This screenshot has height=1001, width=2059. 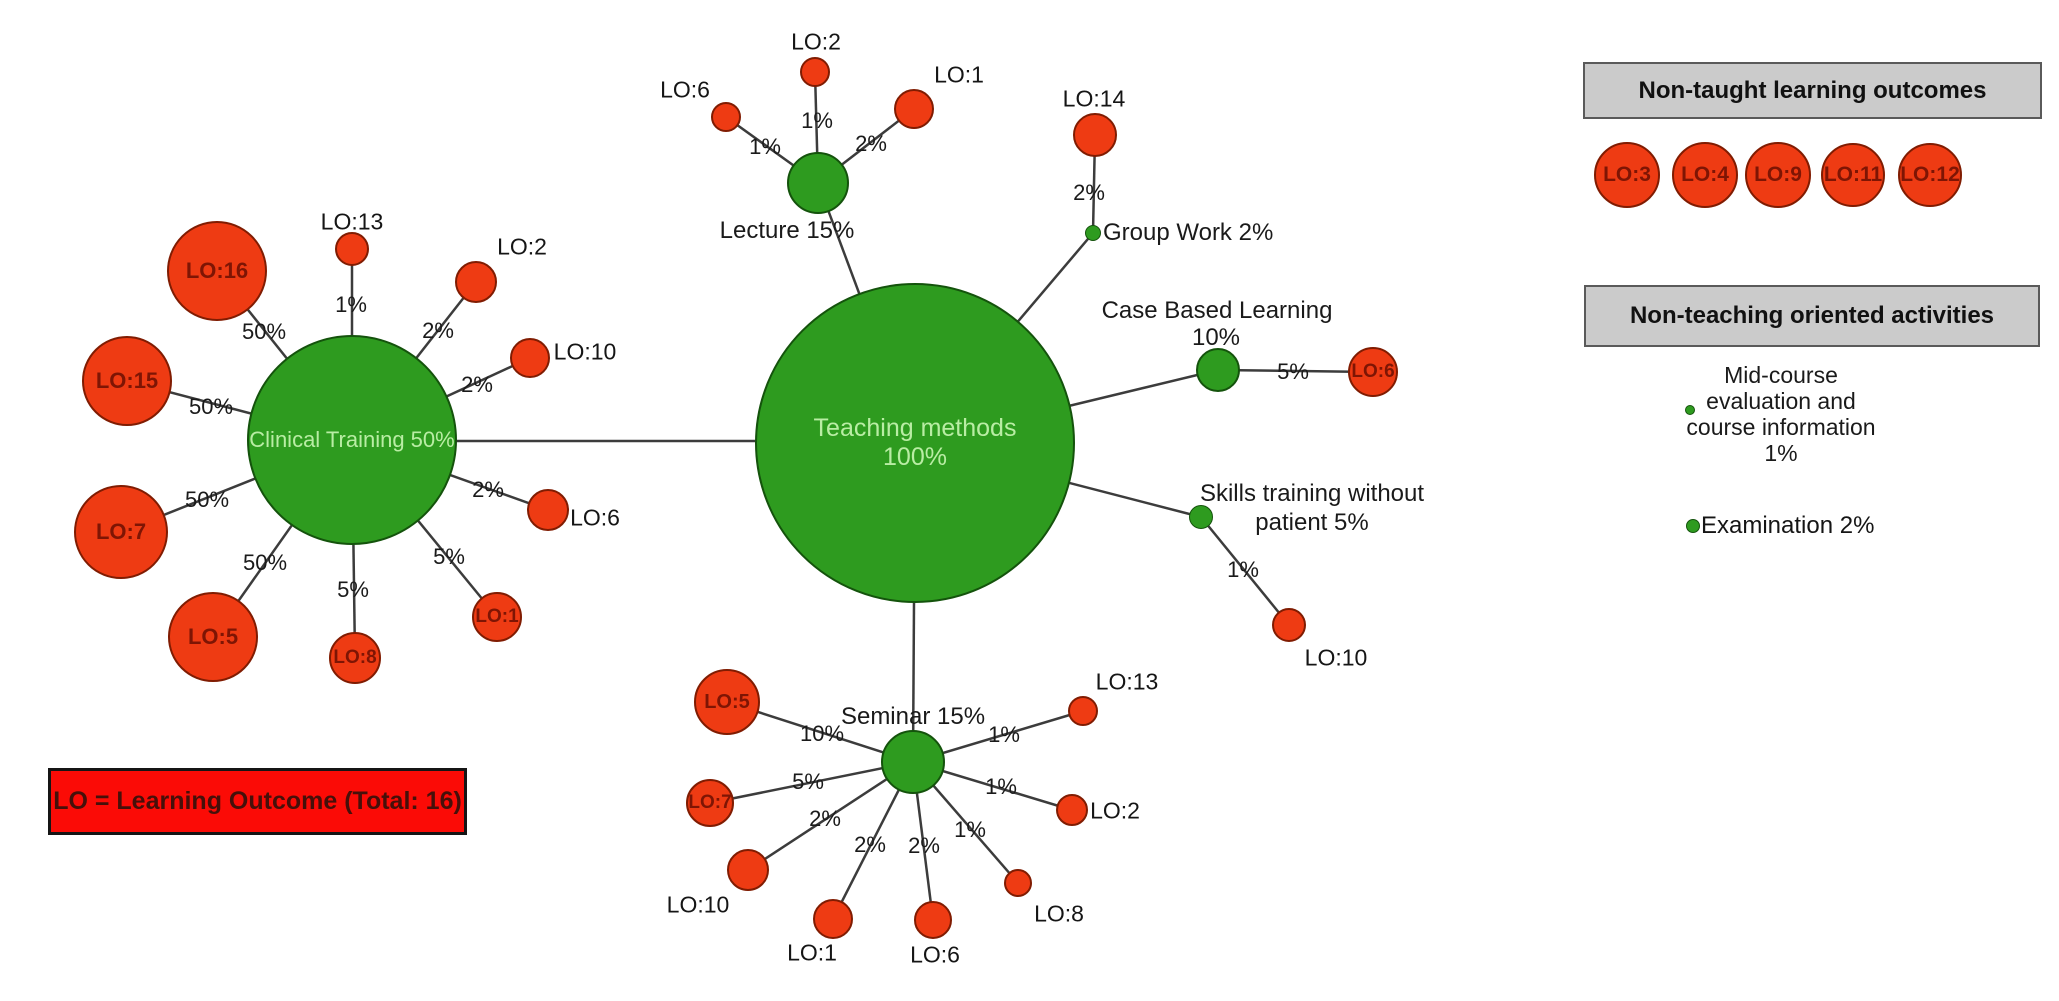 I want to click on lecture-lo6-name: LO:6, so click(x=685, y=89).